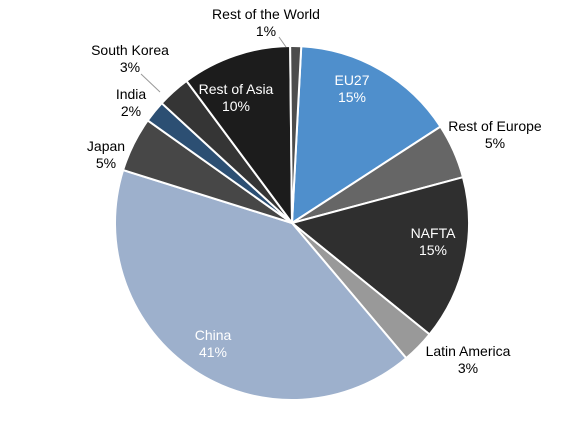 The height and width of the screenshot is (447, 585). I want to click on leader-line-rest-of-the-world, so click(282, 42).